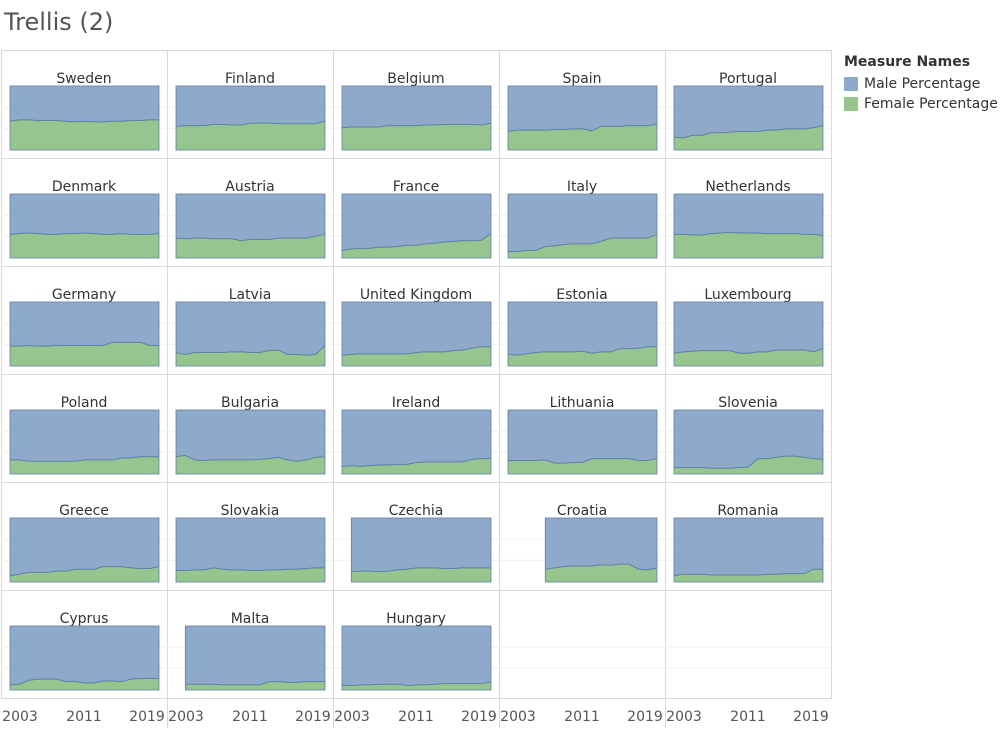 Image resolution: width=1004 pixels, height=729 pixels. What do you see at coordinates (582, 187) in the screenshot?
I see `panel-title: Italy` at bounding box center [582, 187].